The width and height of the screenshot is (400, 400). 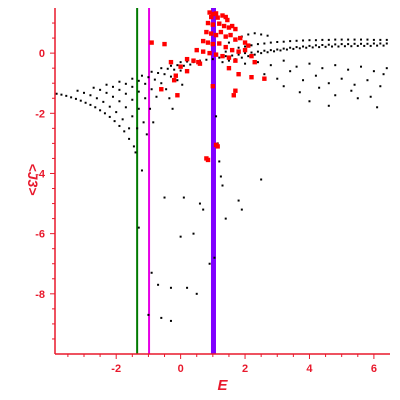 I want to click on y-axis-label: <J3>, so click(x=33, y=180).